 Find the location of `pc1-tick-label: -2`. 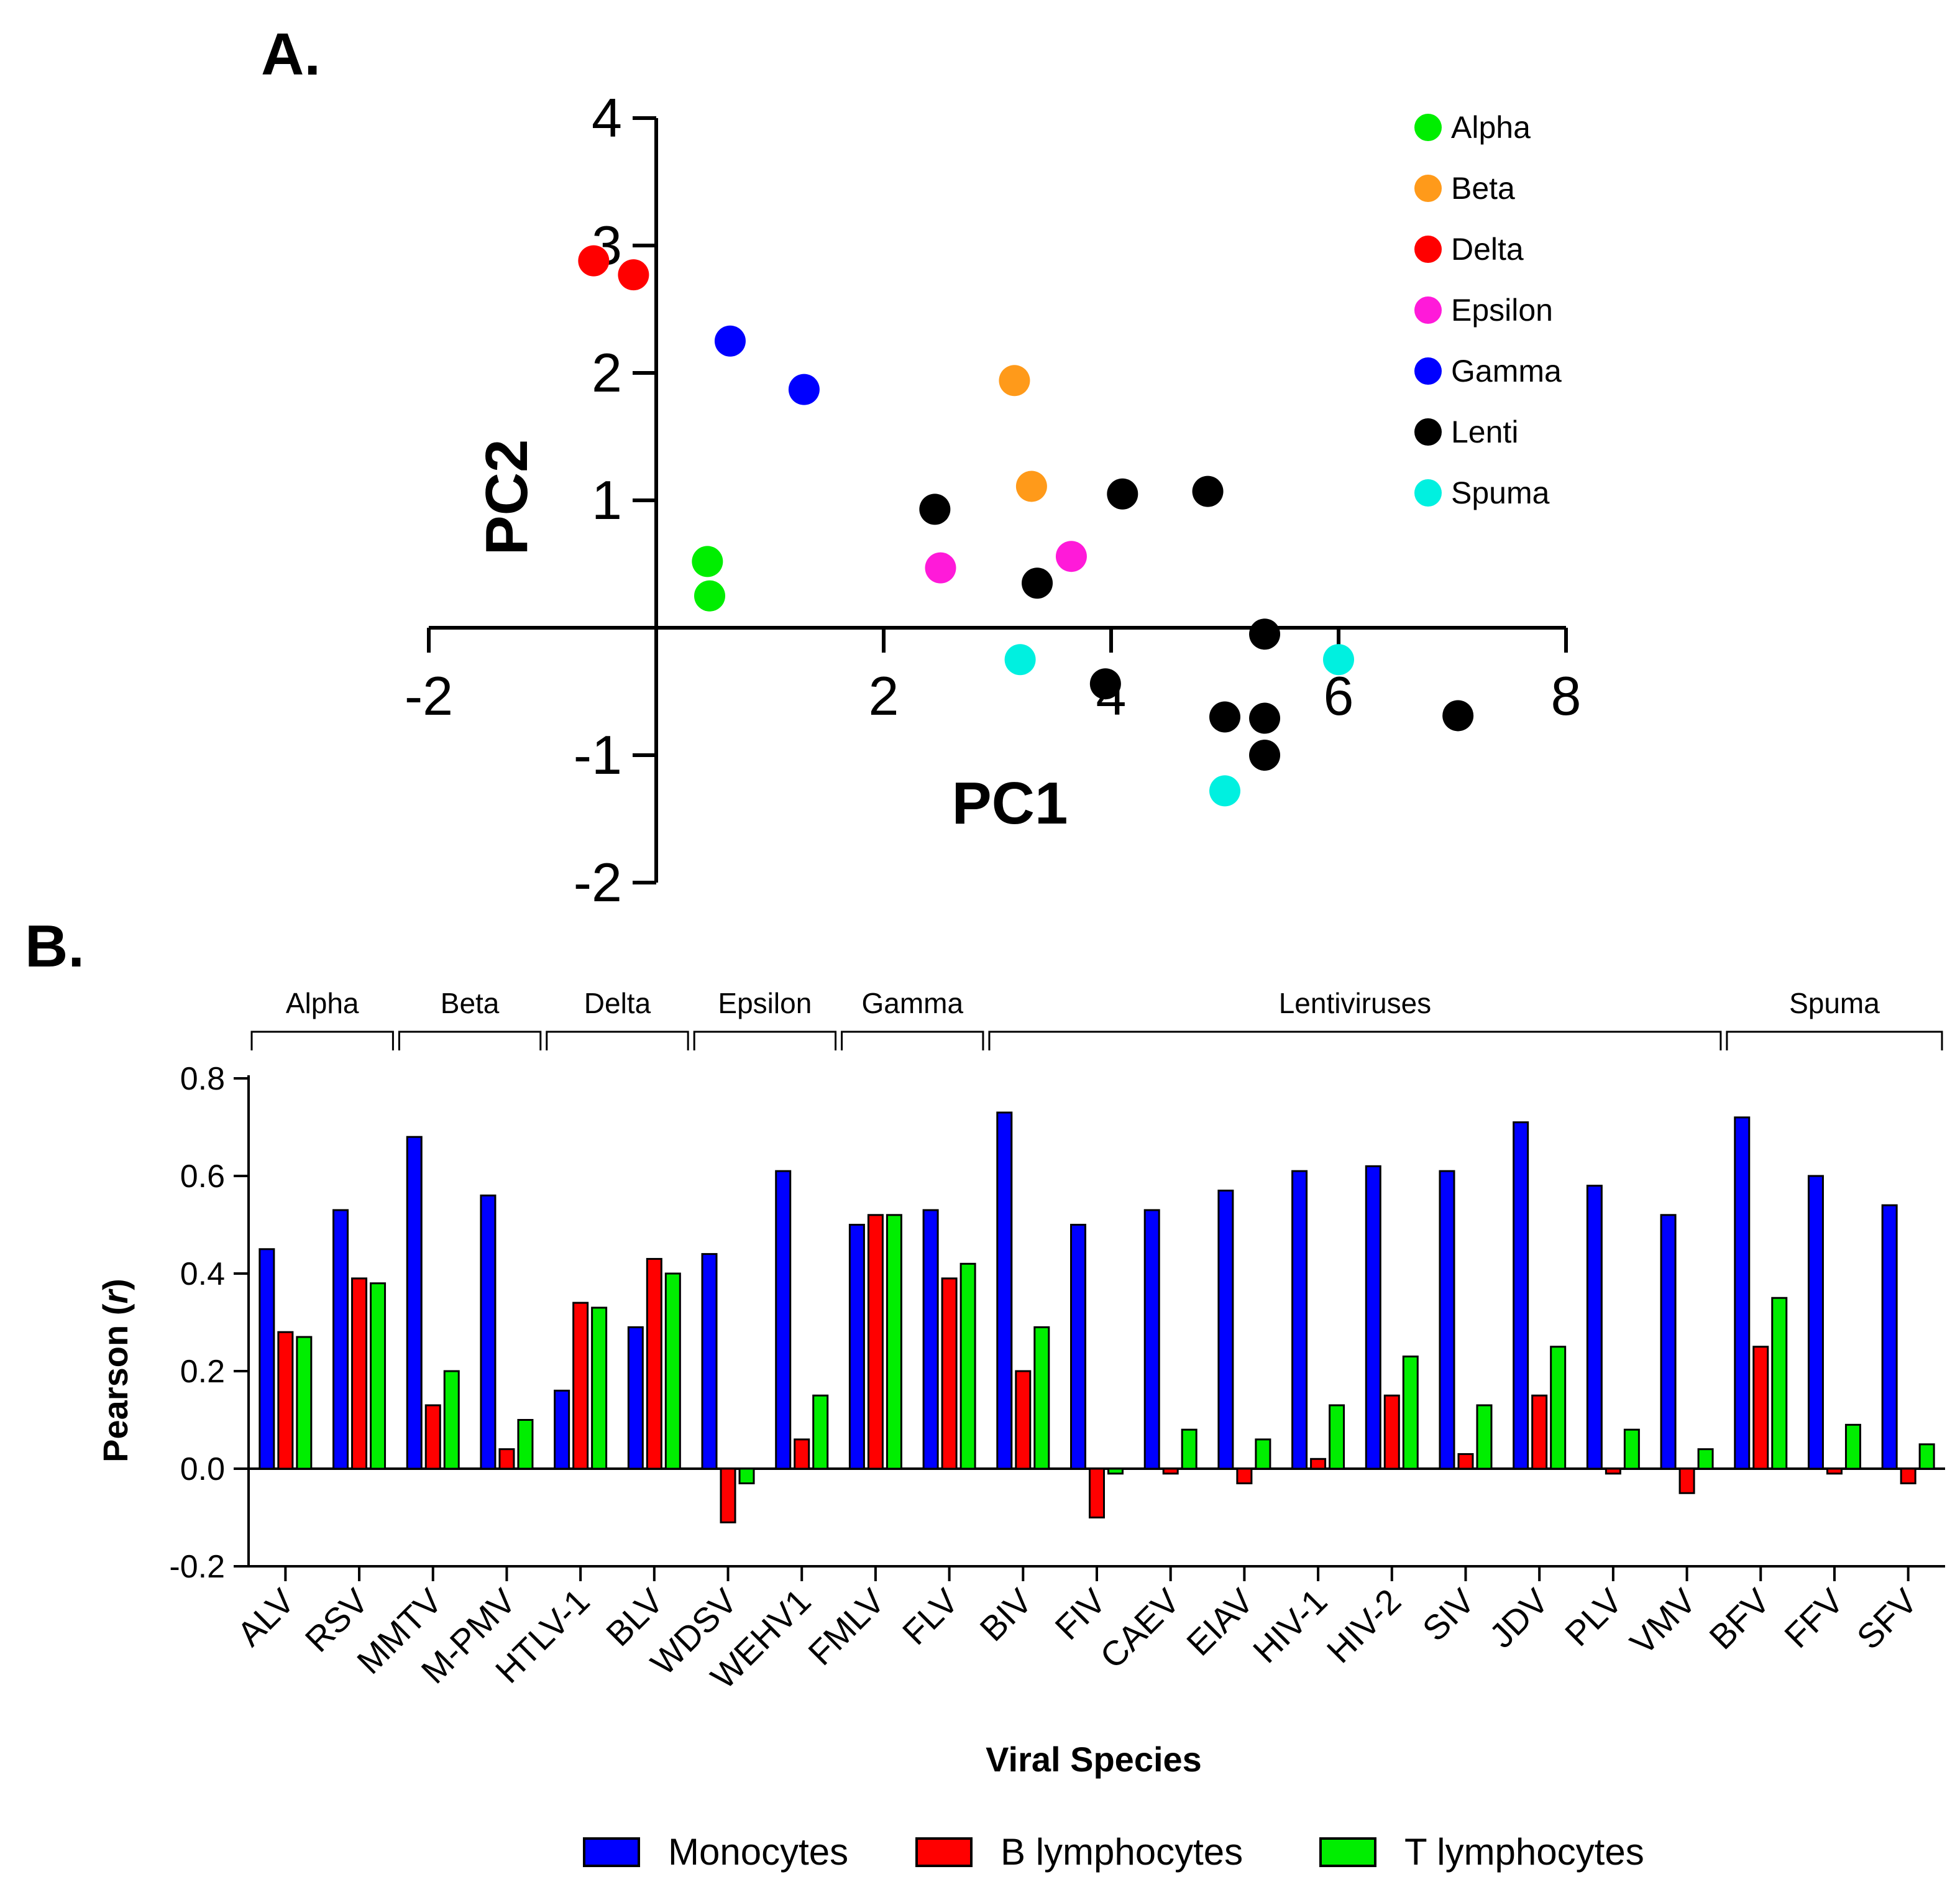

pc1-tick-label: -2 is located at coordinates (429, 696).